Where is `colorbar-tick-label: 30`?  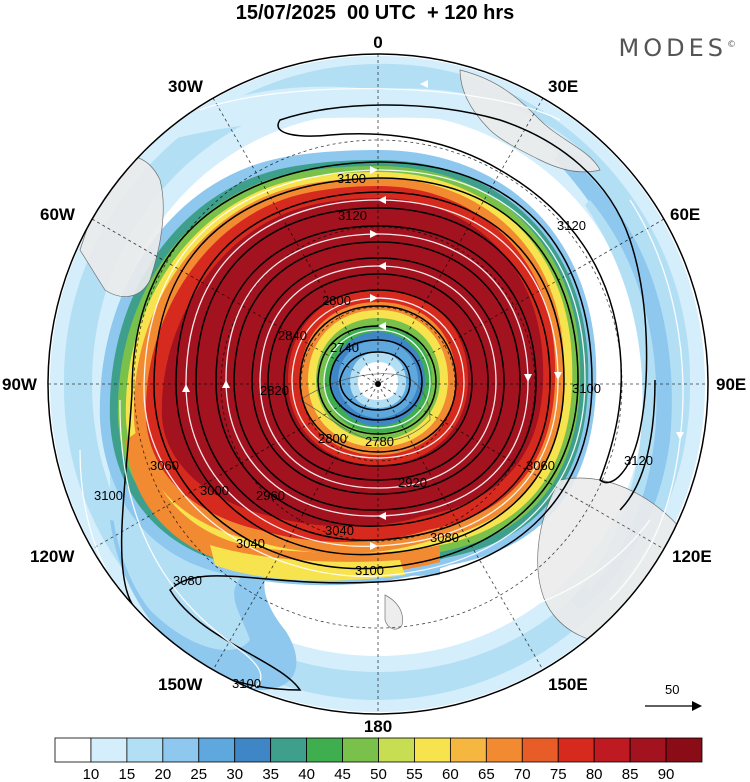
colorbar-tick-label: 30 is located at coordinates (234, 774).